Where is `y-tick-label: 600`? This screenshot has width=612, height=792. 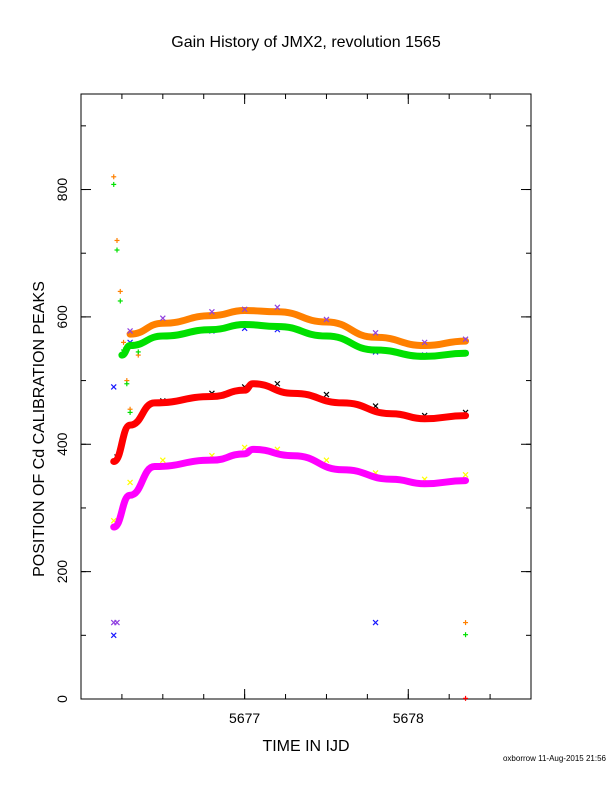 y-tick-label: 600 is located at coordinates (62, 317).